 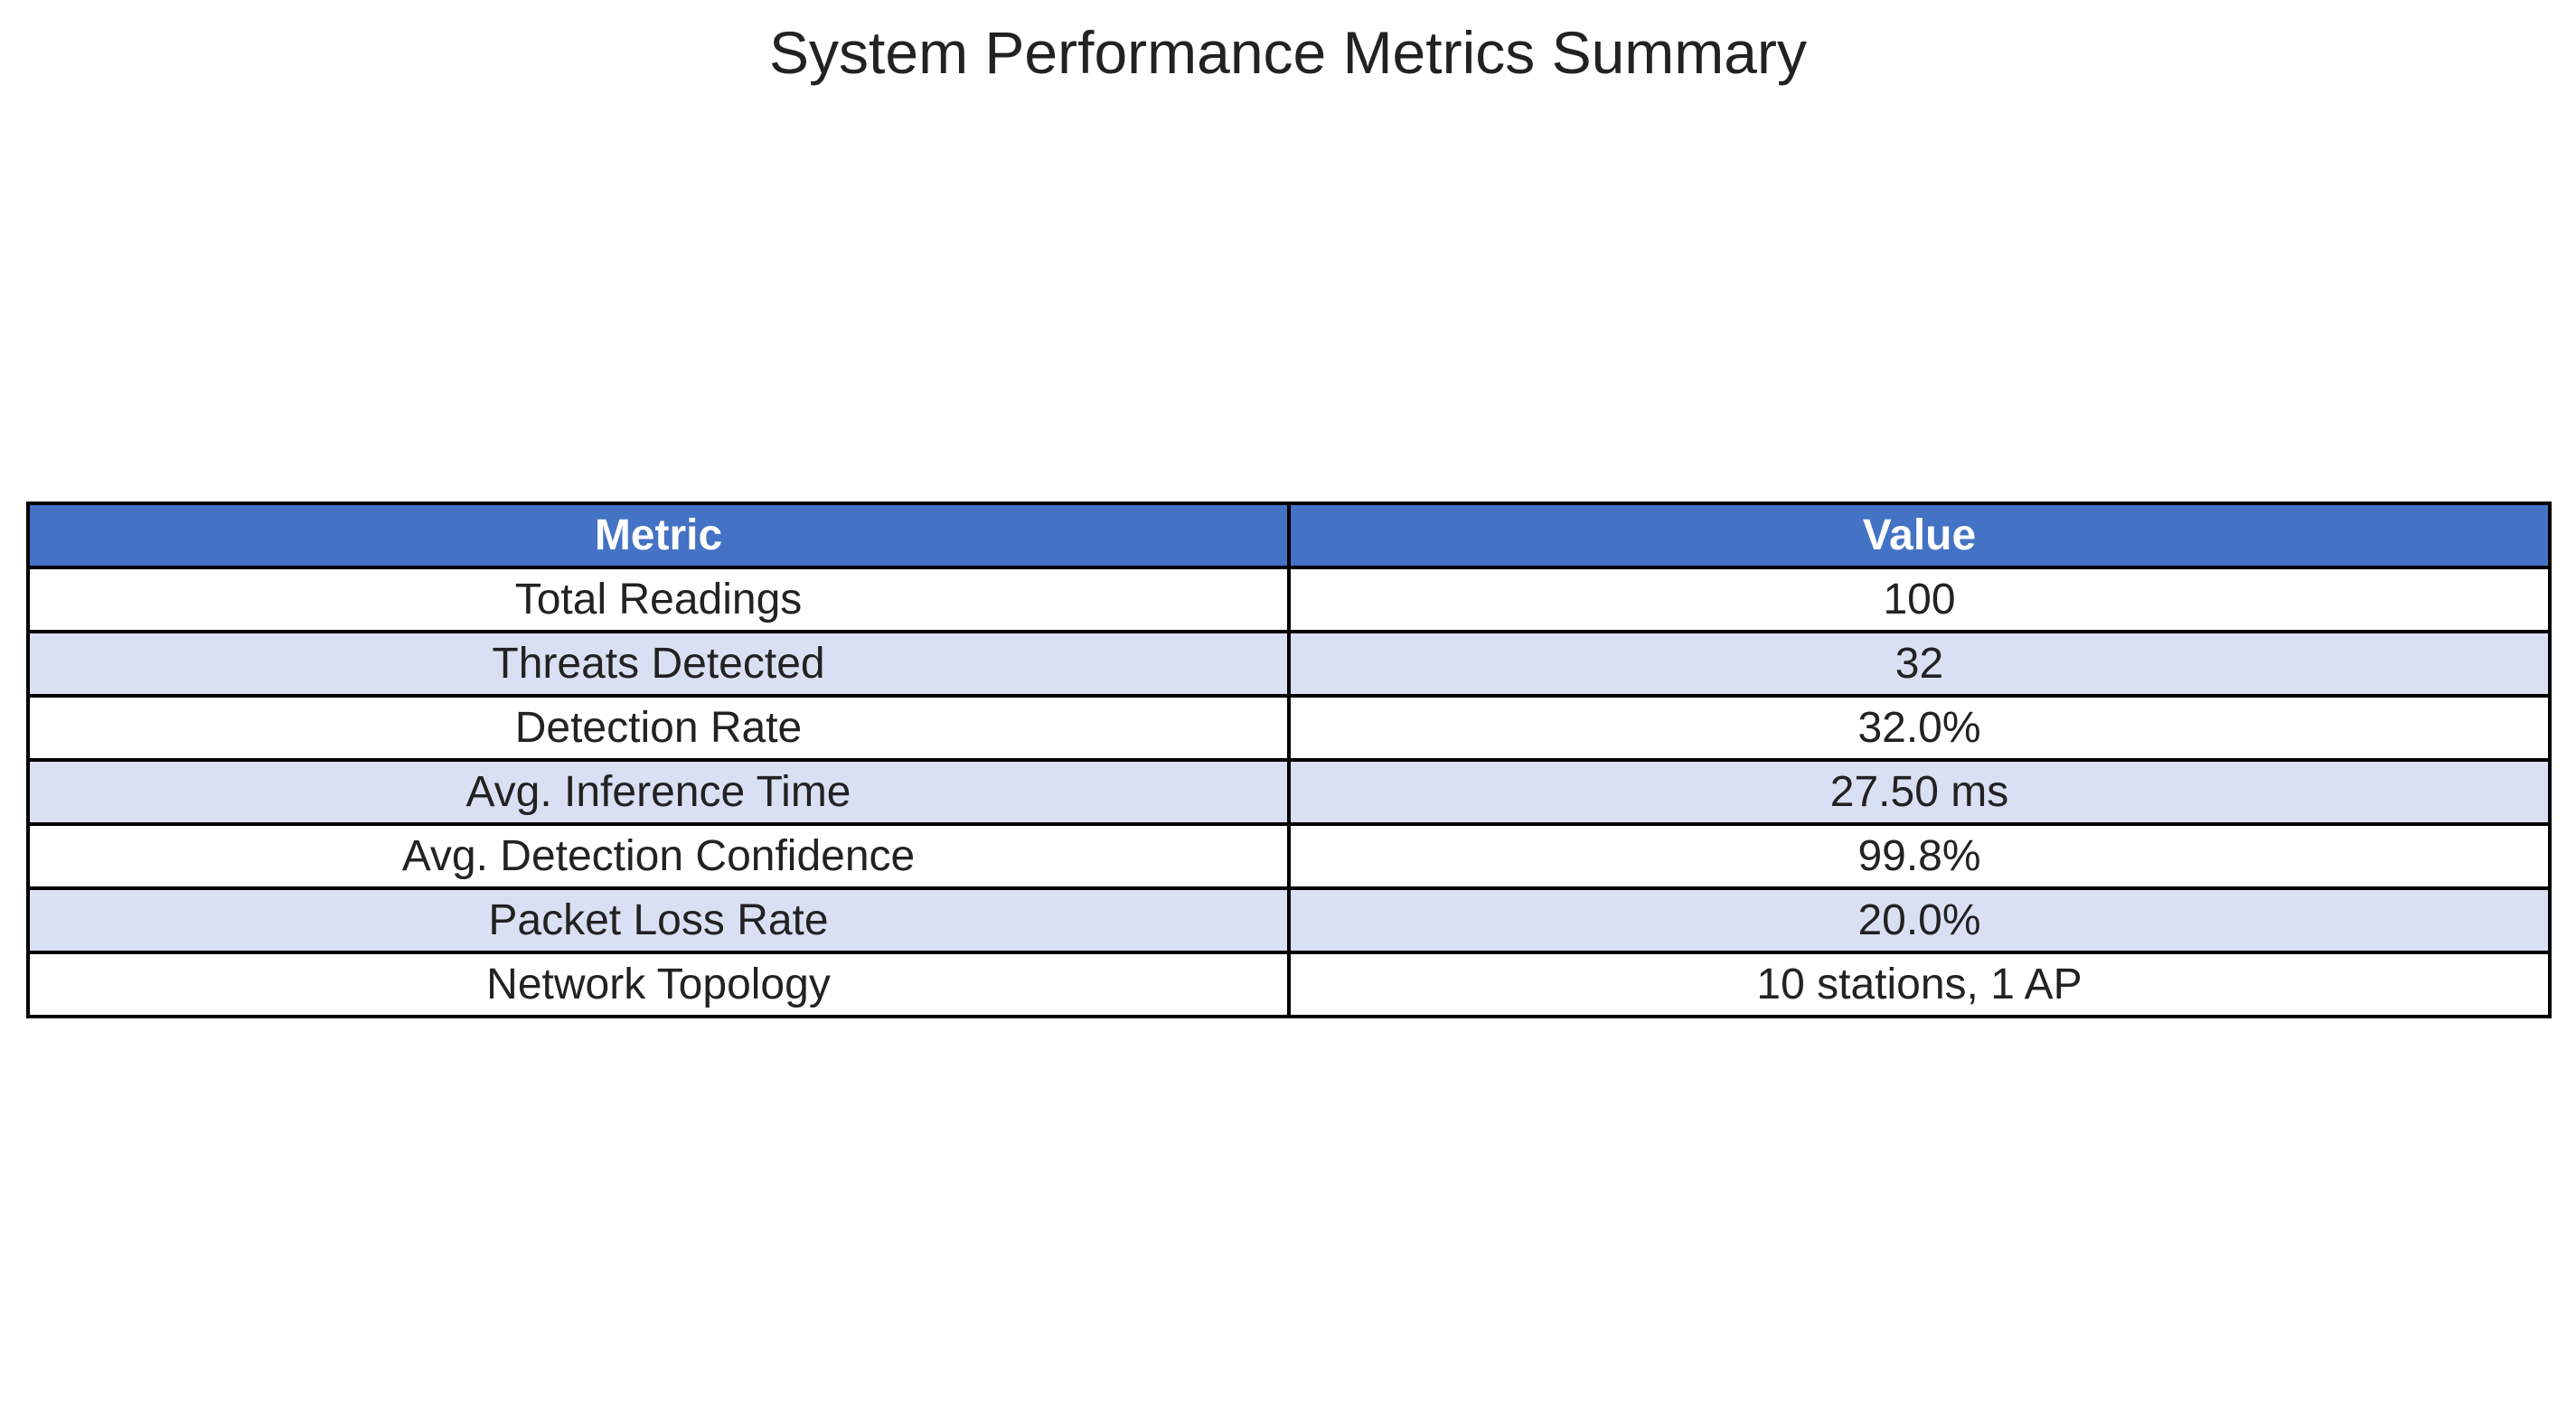 I want to click on cell-metric: Threats Detected, so click(x=659, y=664).